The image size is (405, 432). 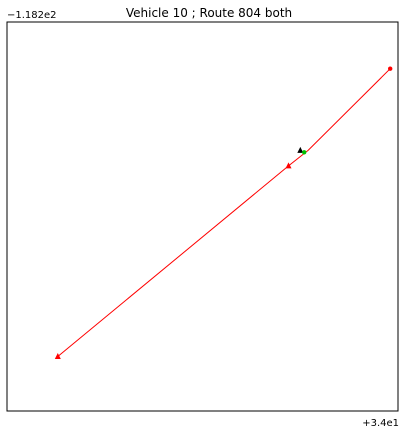 I want to click on y-offset-label: −1.182e2, so click(x=32, y=15).